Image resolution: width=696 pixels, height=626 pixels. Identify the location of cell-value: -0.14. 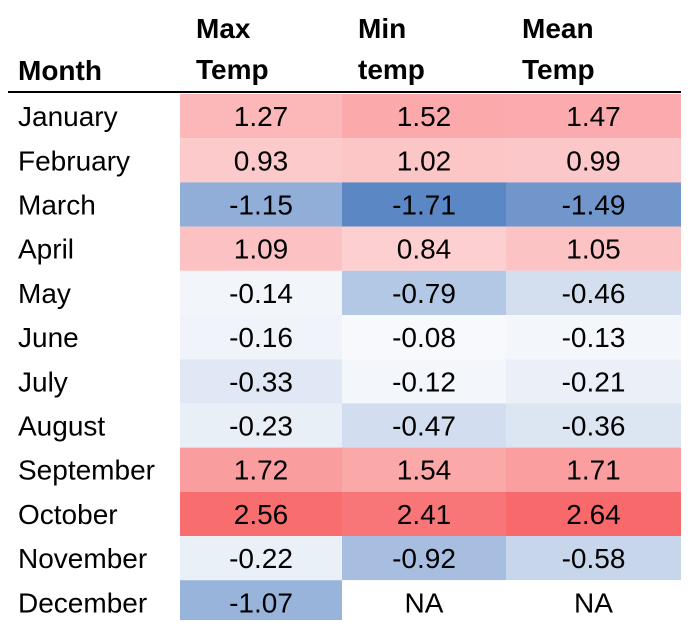
(261, 293).